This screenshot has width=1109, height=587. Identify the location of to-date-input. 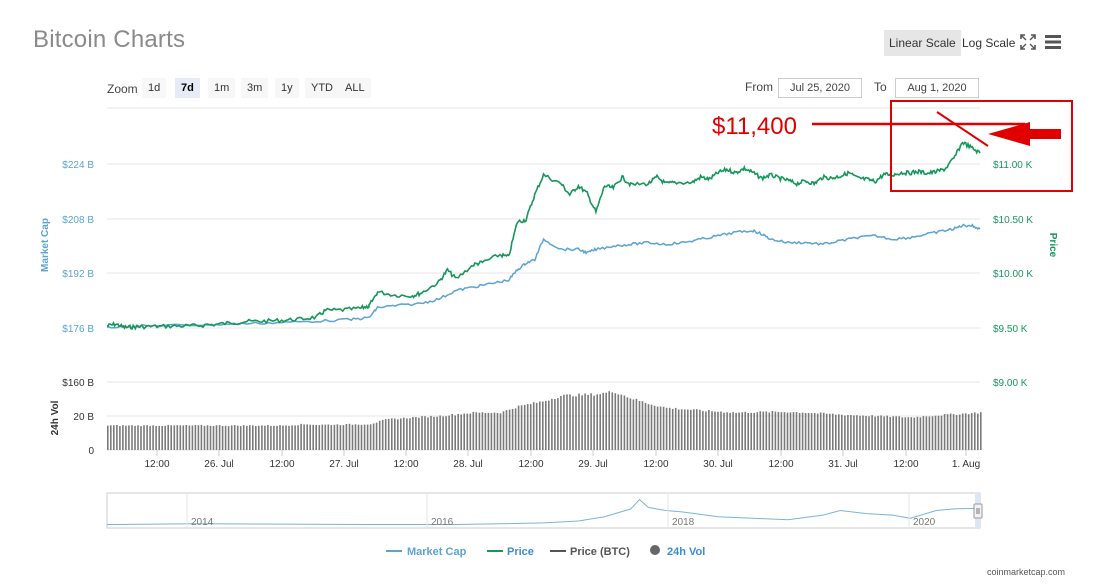
(937, 88).